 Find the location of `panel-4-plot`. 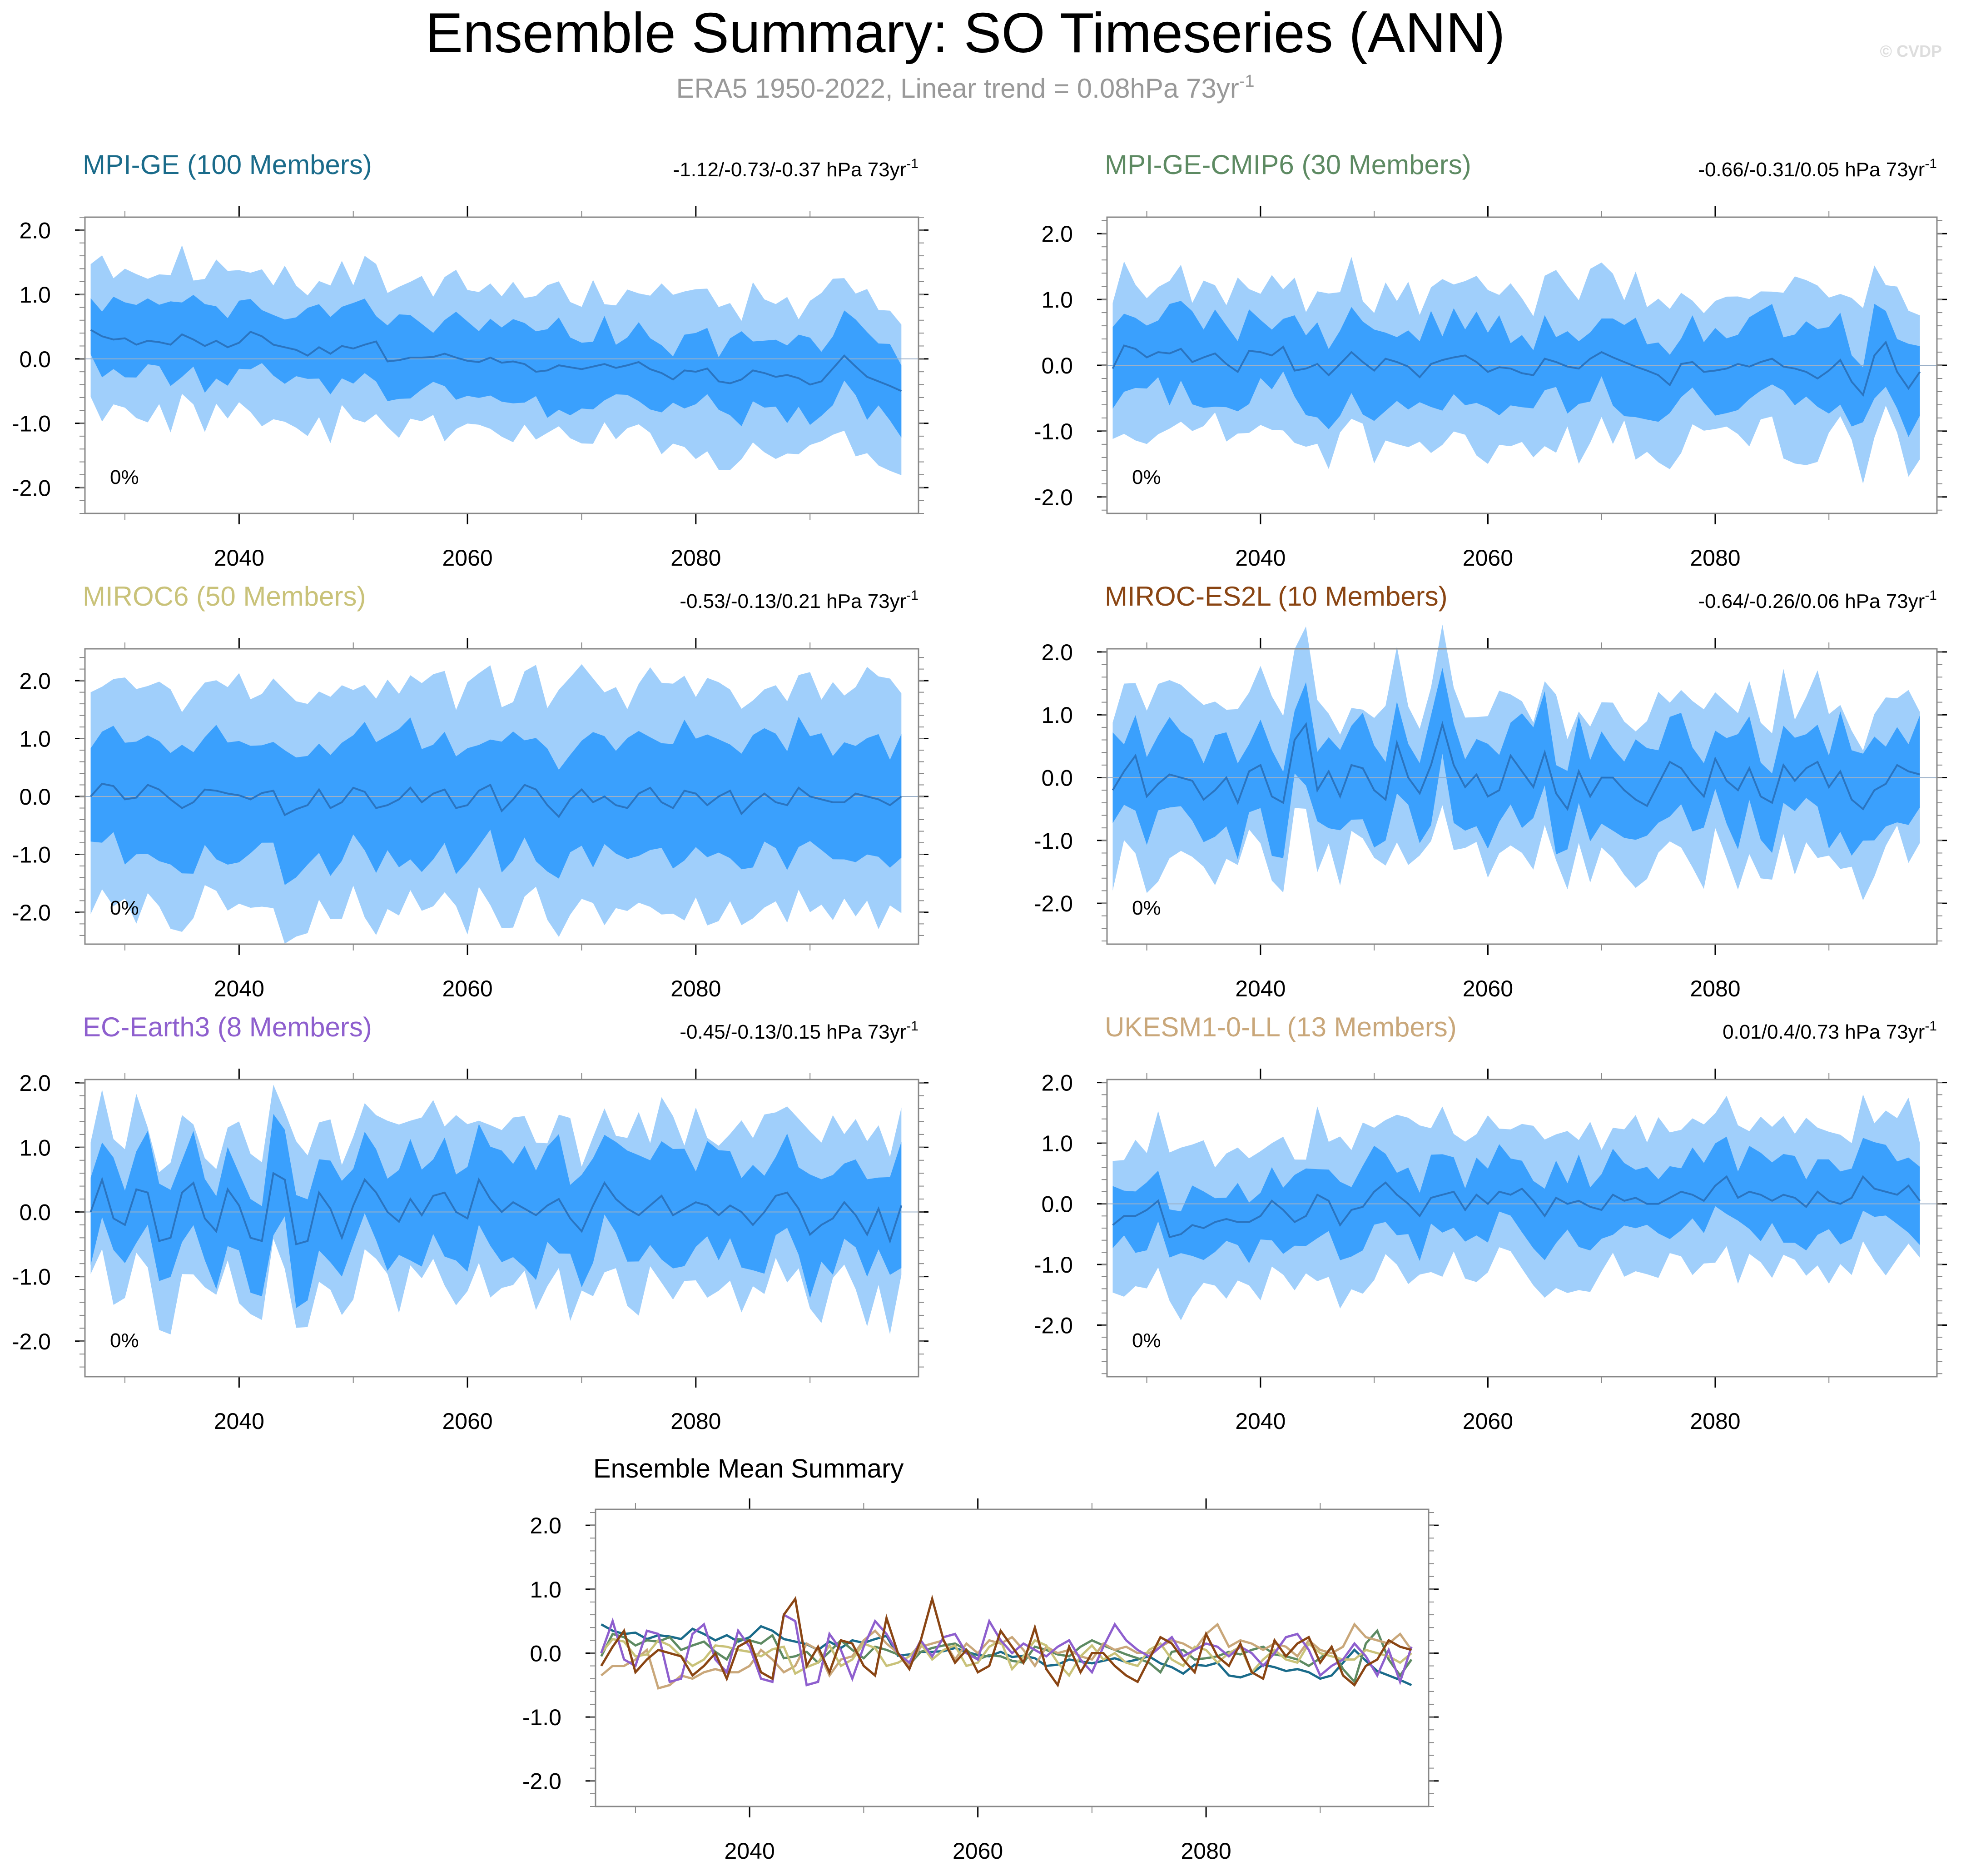

panel-4-plot is located at coordinates (501, 1209).